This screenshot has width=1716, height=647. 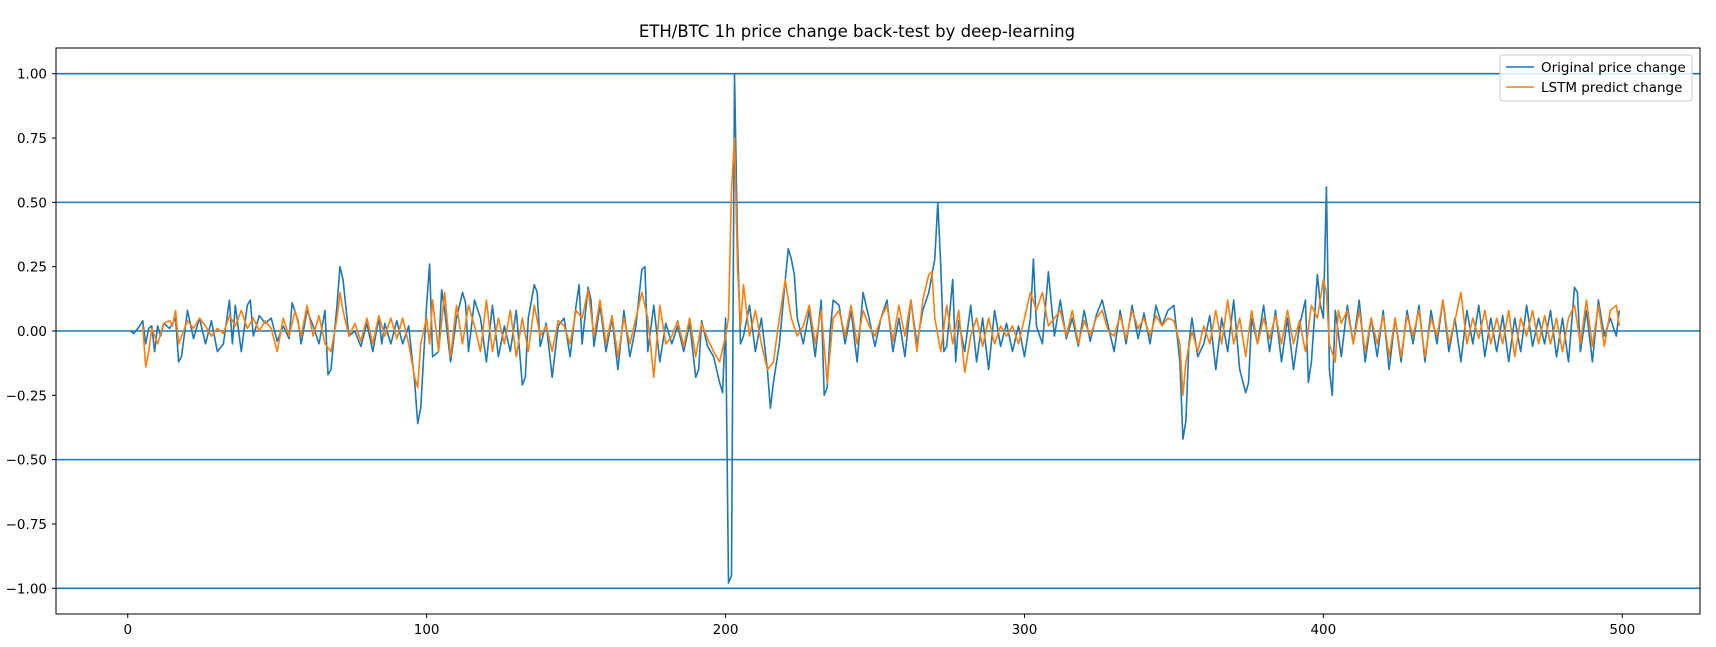 I want to click on y-tick-label-8: −1.00, so click(x=26, y=589).